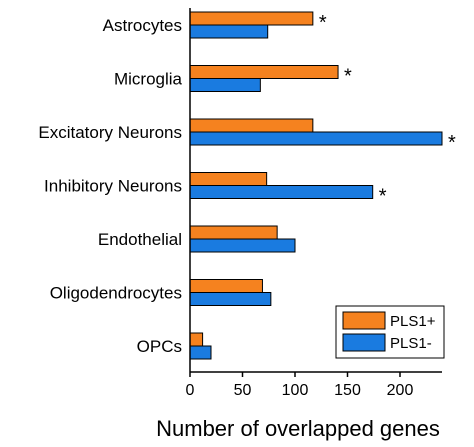  What do you see at coordinates (159, 346) in the screenshot?
I see `category-label: OPCs` at bounding box center [159, 346].